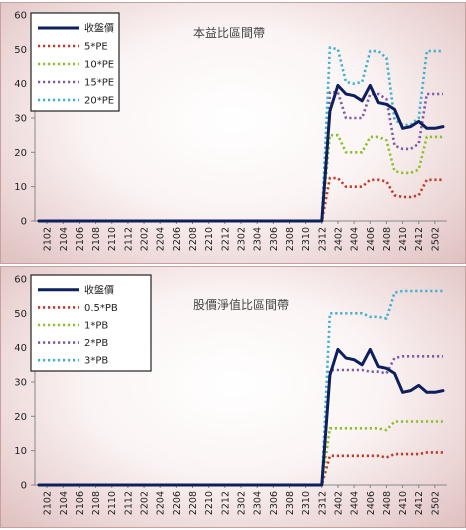  What do you see at coordinates (99, 65) in the screenshot?
I see `legend-label-2: 10*PE` at bounding box center [99, 65].